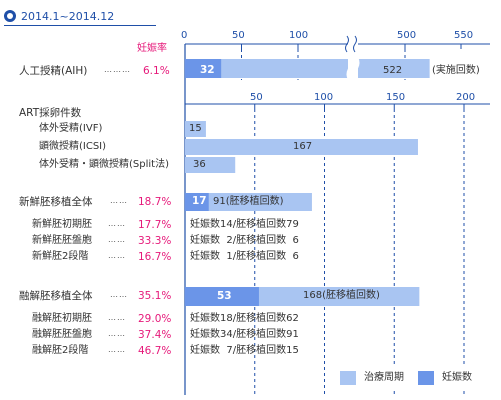 The height and width of the screenshot is (400, 501). What do you see at coordinates (50, 113) in the screenshot?
I see `art-title: ART採卵件数` at bounding box center [50, 113].